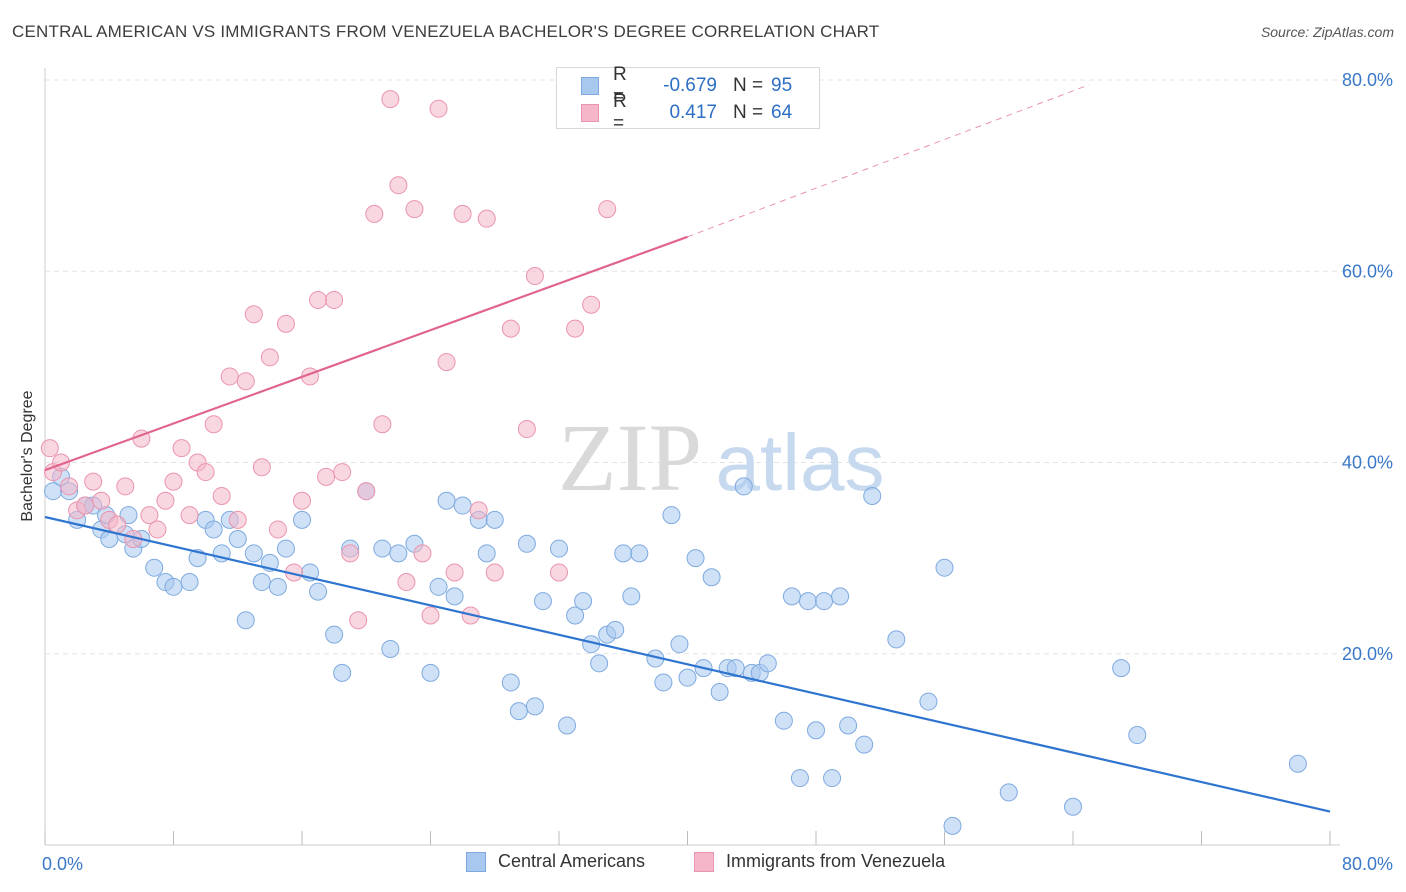  I want to click on legend-row-central-americans: R = -0.679 N = 95, so click(687, 85).